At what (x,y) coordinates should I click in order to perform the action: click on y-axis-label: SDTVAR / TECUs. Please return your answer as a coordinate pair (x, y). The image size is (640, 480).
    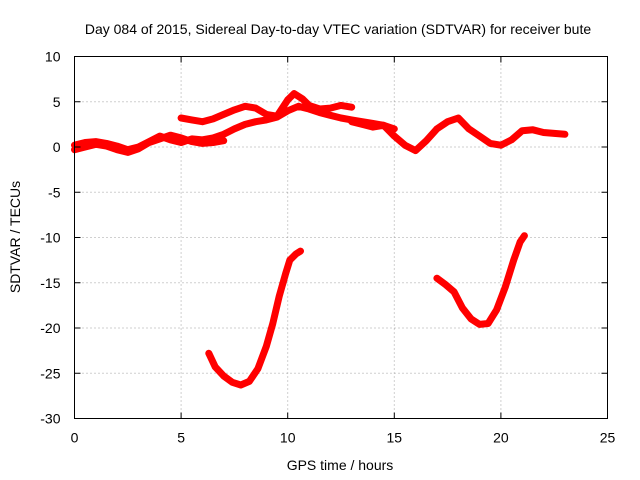
    Looking at the image, I should click on (15, 237).